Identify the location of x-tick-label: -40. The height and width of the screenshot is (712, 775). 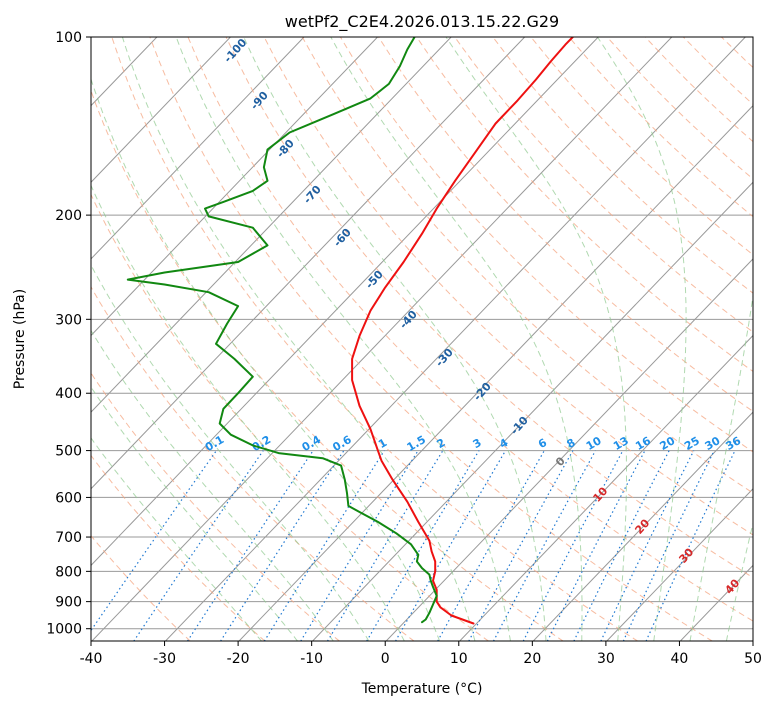
(91, 659).